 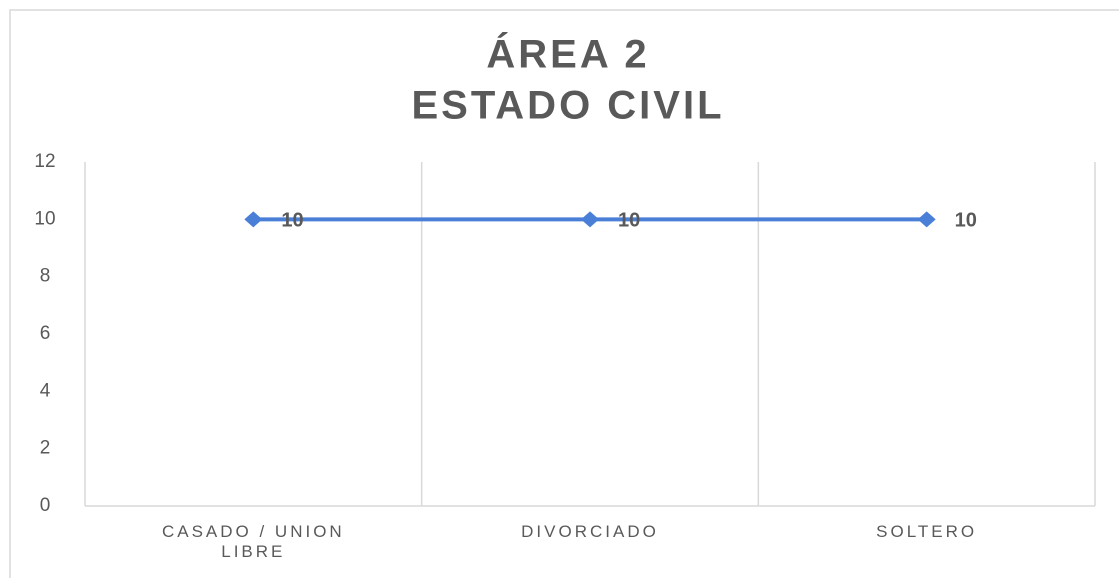 What do you see at coordinates (45, 333) in the screenshot?
I see `y-tick-label: 6` at bounding box center [45, 333].